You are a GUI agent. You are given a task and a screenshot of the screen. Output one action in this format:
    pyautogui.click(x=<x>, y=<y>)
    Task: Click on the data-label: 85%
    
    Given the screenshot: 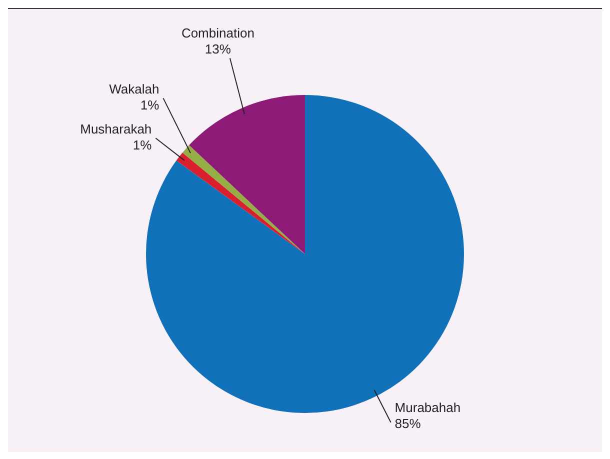 What is the action you would take?
    pyautogui.click(x=408, y=423)
    